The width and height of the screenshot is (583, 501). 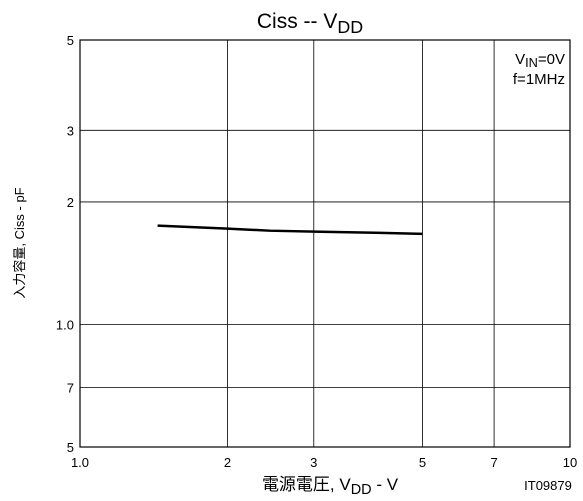 What do you see at coordinates (570, 462) in the screenshot?
I see `x-tick-label: 10` at bounding box center [570, 462].